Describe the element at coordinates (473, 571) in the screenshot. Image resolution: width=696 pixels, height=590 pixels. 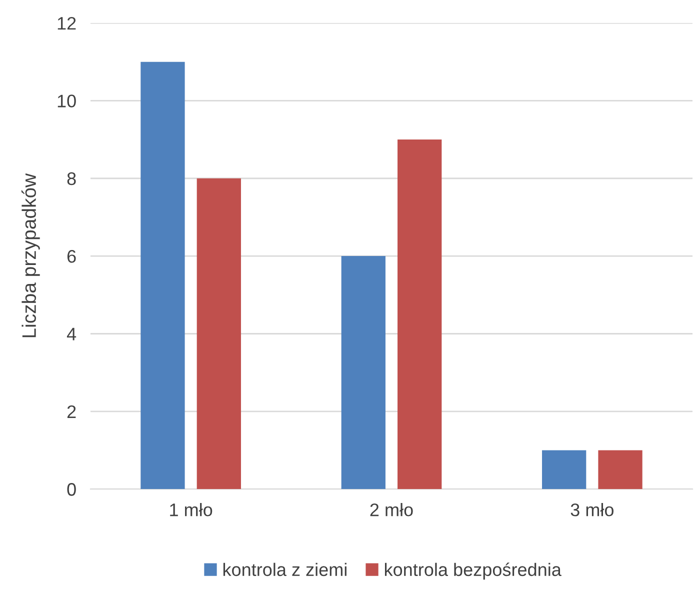
I see `legend-label: kontrola bezpośrednia` at that location.